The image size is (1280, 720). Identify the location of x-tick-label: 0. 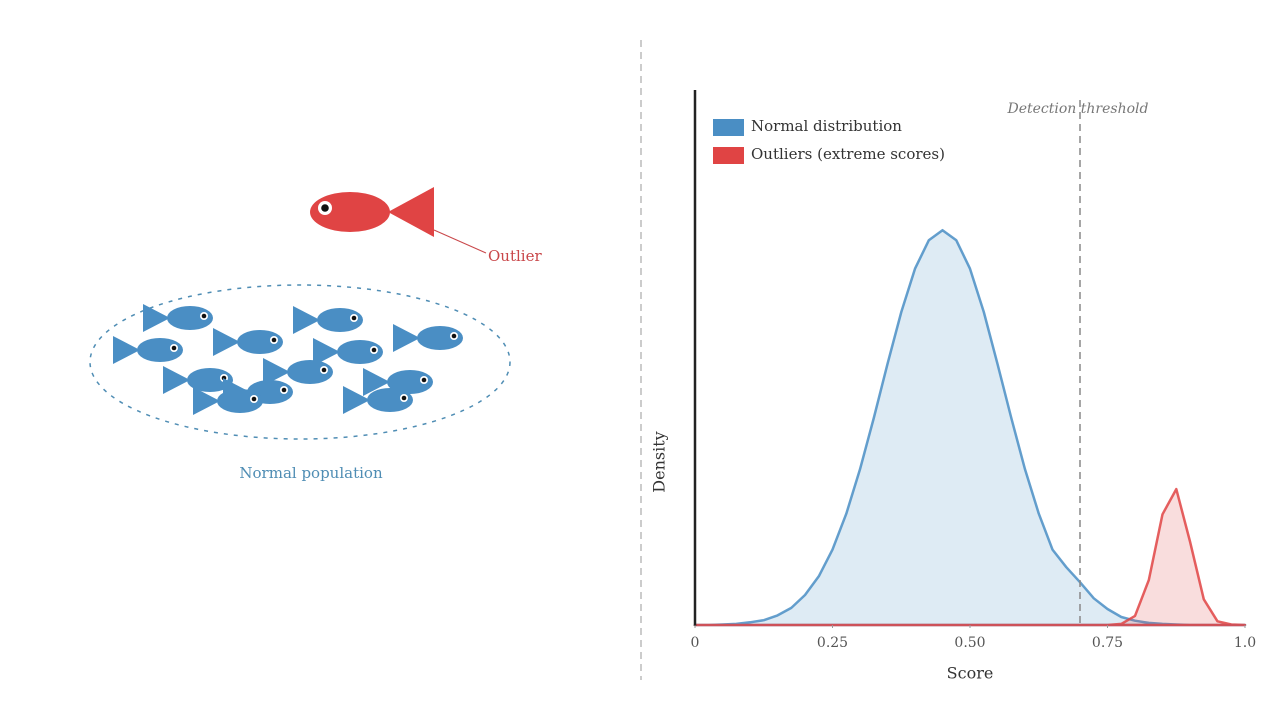
(695, 643).